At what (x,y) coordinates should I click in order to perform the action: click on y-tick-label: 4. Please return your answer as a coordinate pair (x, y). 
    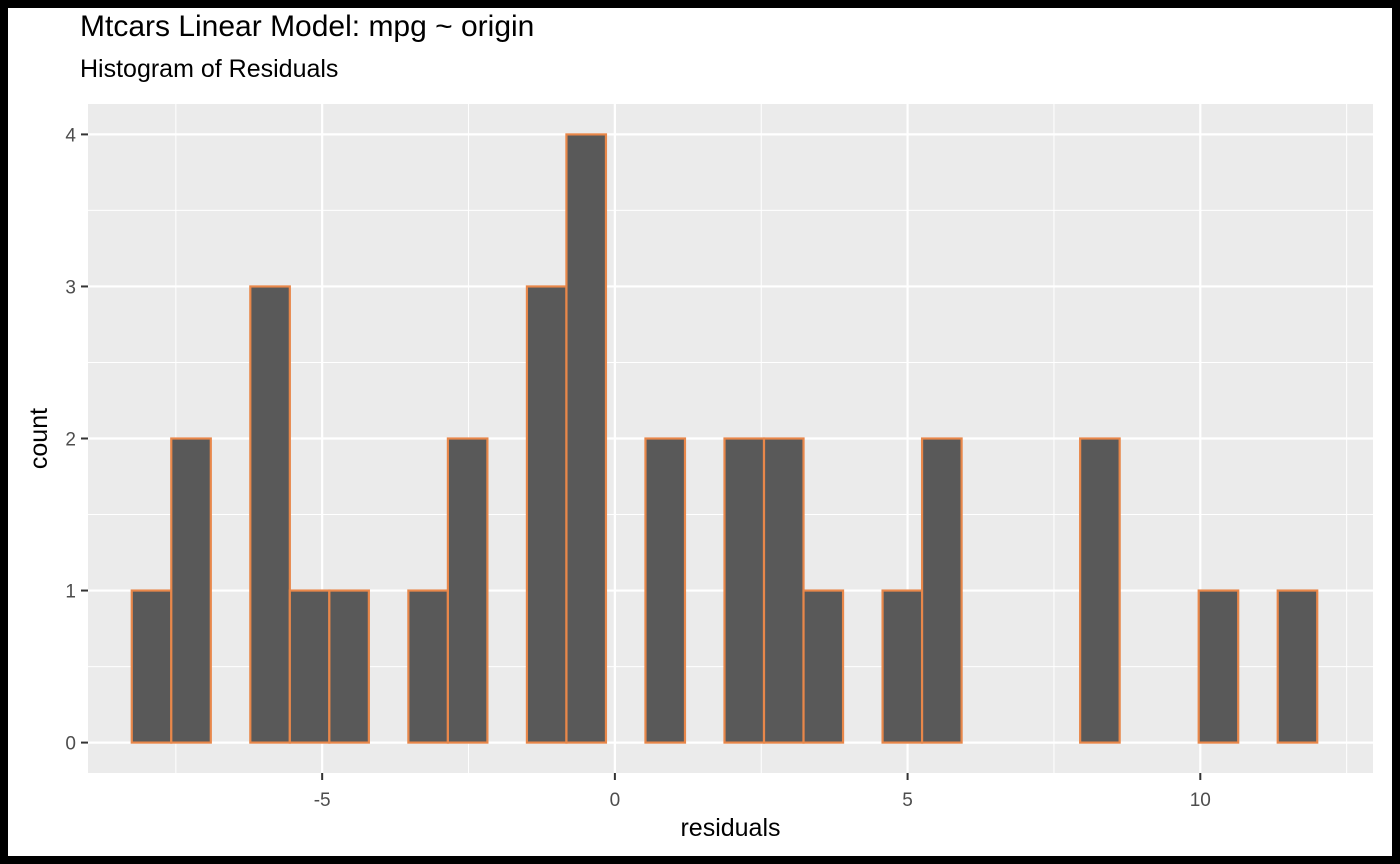
    Looking at the image, I should click on (70, 135).